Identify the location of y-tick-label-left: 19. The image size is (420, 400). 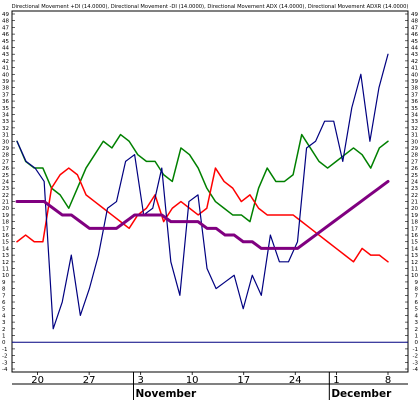
(5, 216).